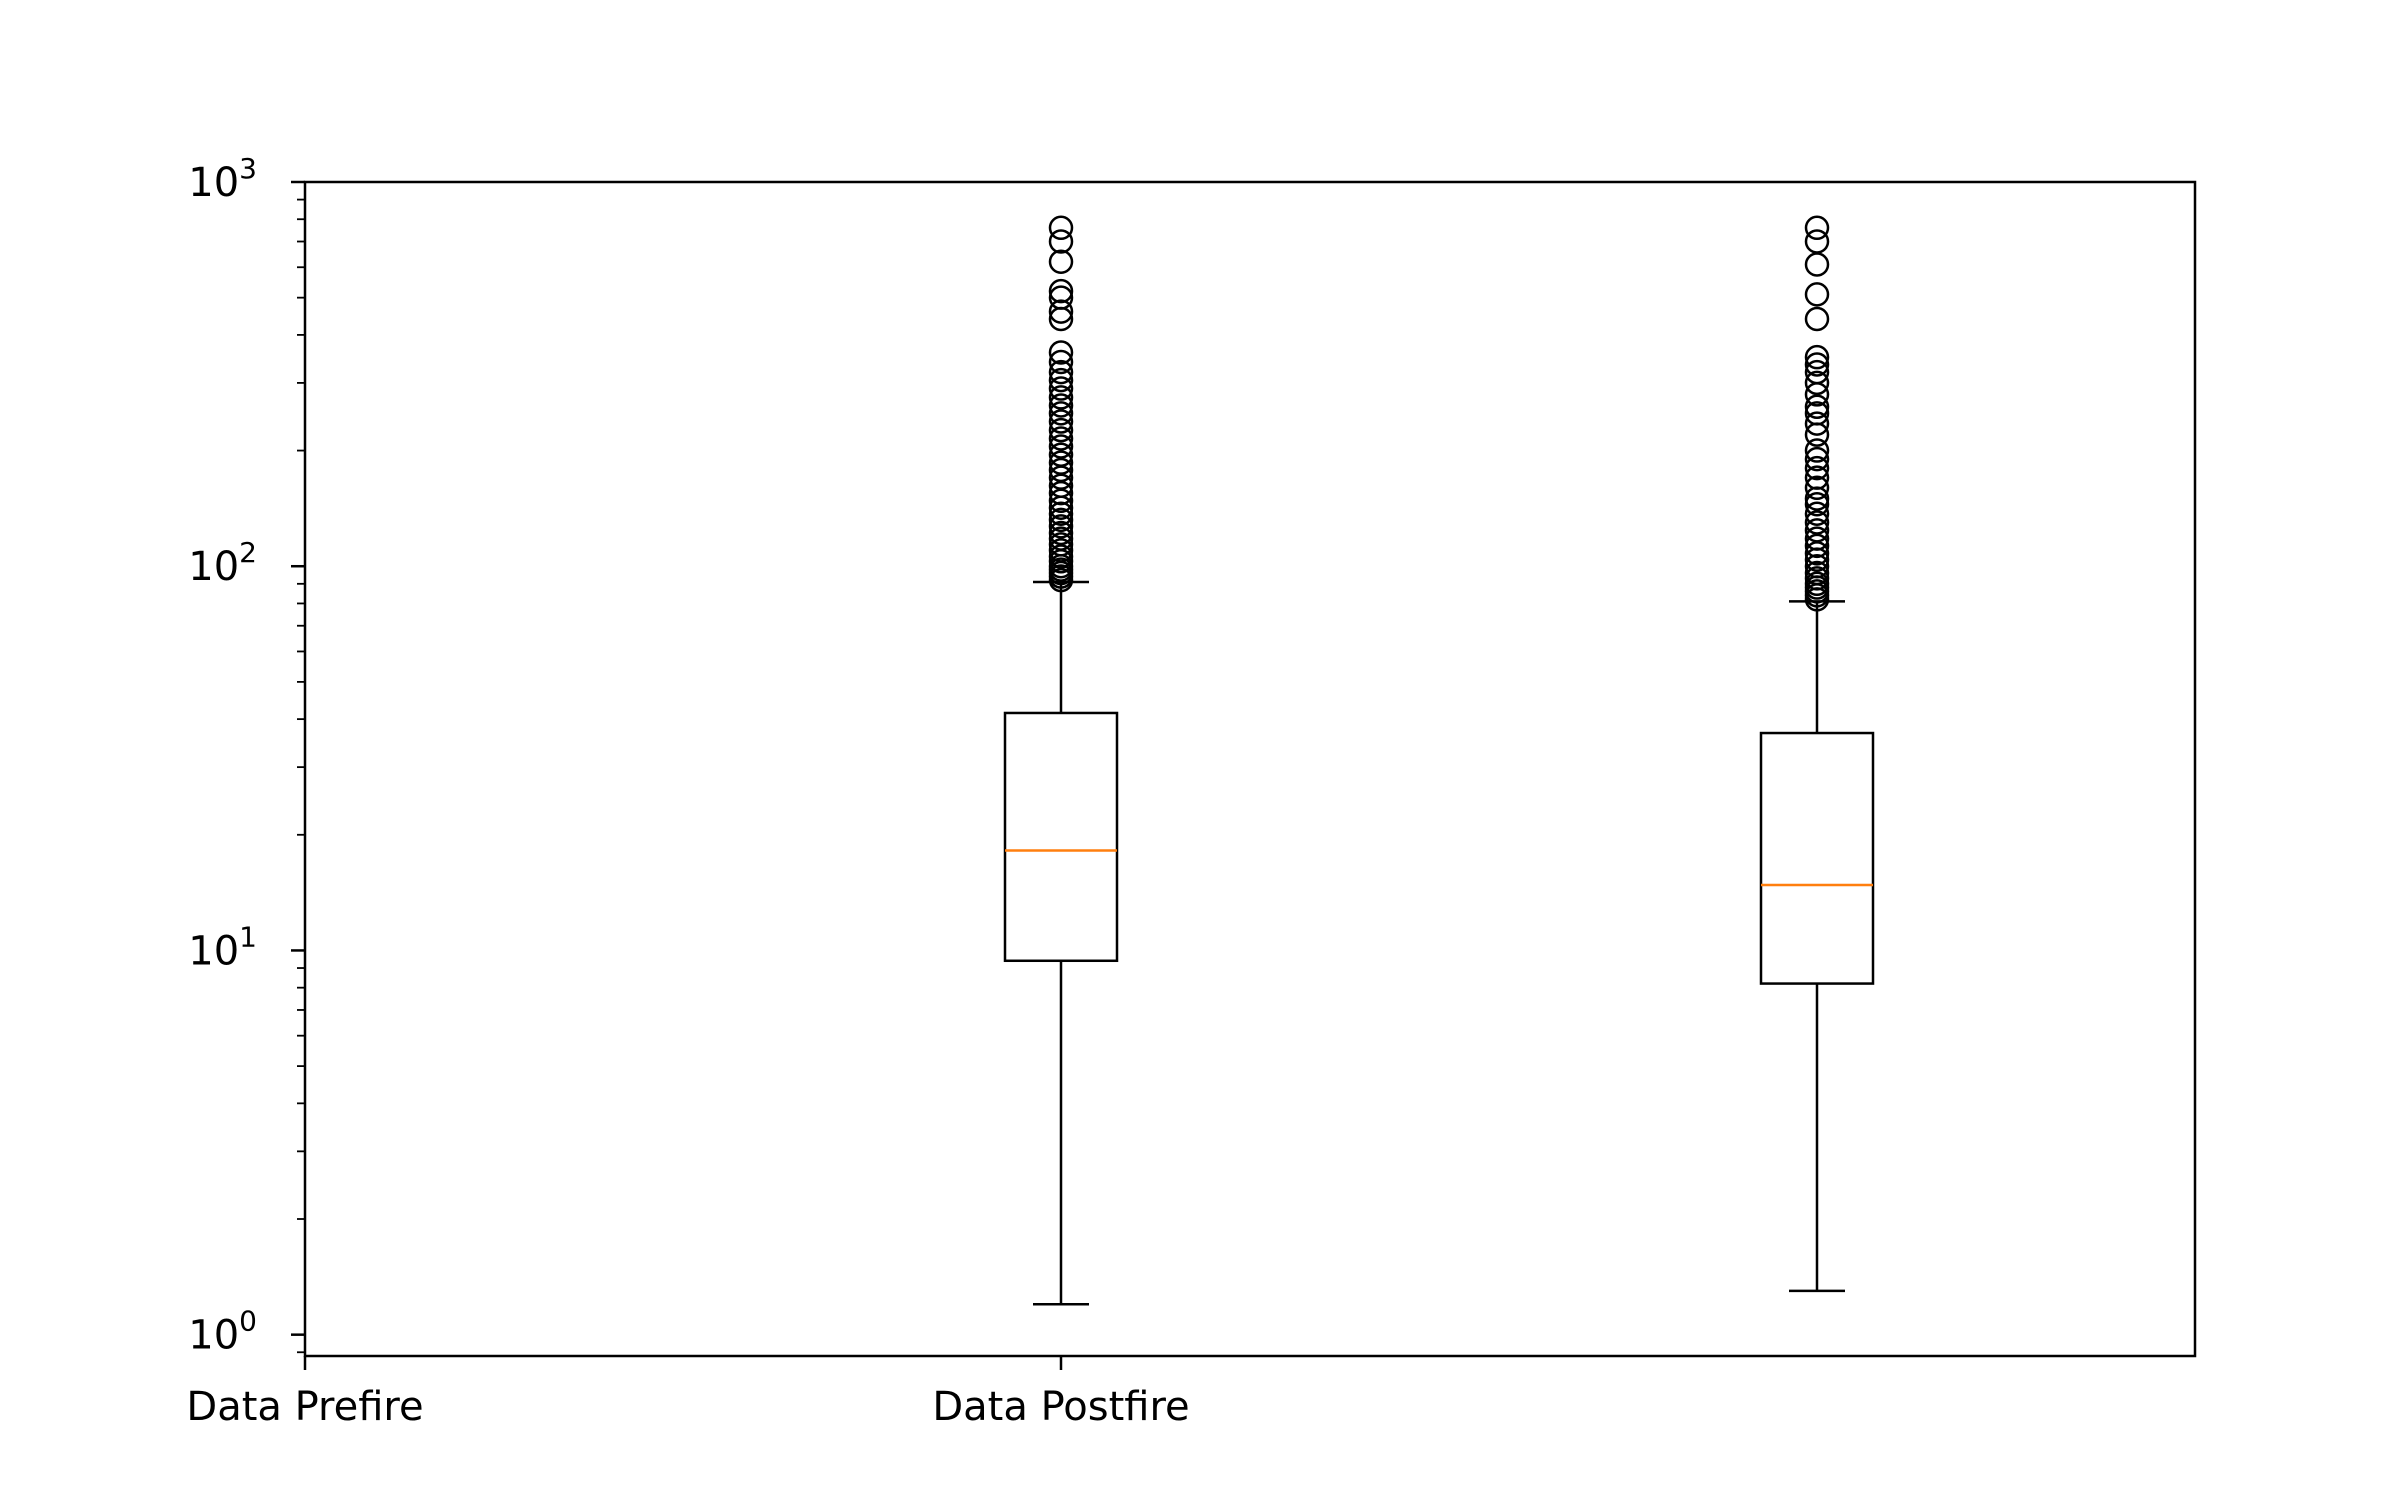 This screenshot has width=2400, height=1500. I want to click on y-tick-label-exponent: 1, so click(248, 936).